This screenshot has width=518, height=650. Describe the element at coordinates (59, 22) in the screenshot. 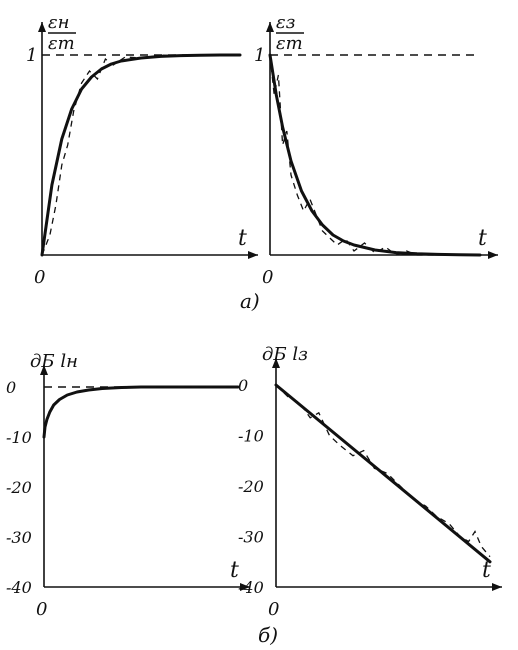

I see `y-label-numerator: εн` at that location.